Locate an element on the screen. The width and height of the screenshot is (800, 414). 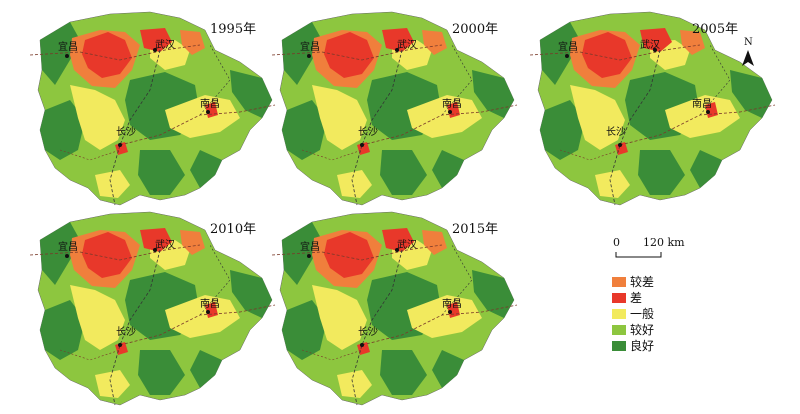
year-label: 2005年 is located at coordinates (715, 29).